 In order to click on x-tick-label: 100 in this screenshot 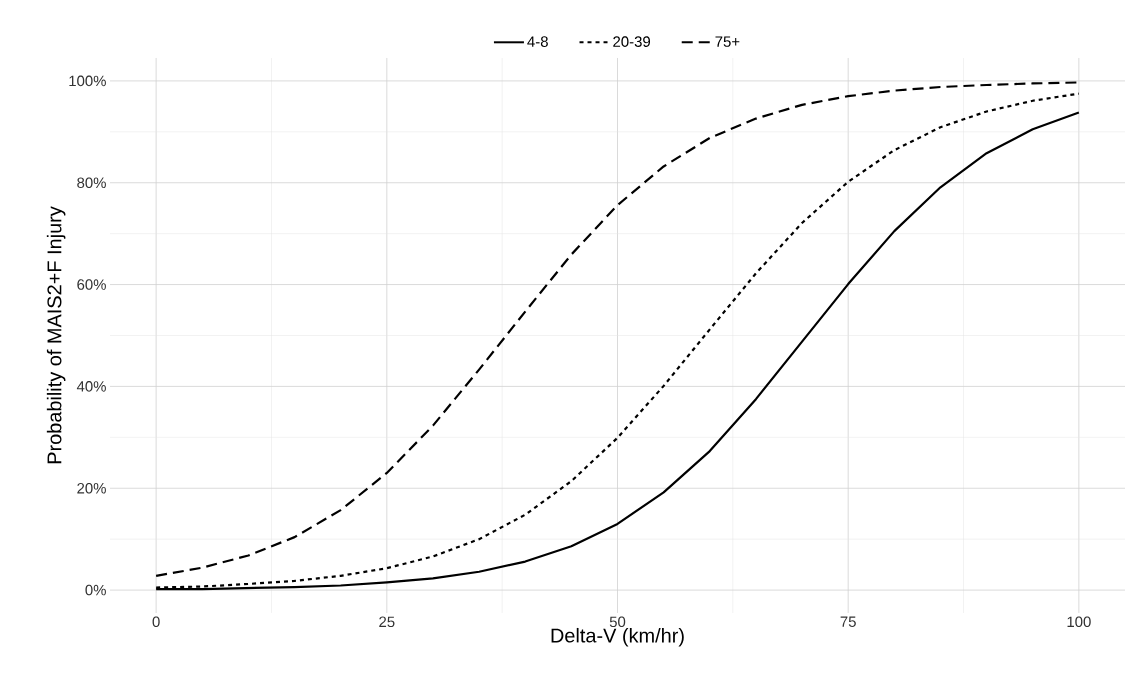, I will do `click(1079, 622)`.